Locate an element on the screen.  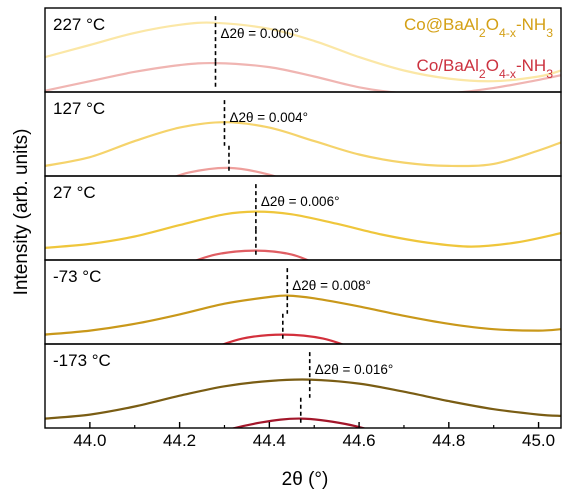
x-axis-label: 2θ (°) is located at coordinates (305, 479).